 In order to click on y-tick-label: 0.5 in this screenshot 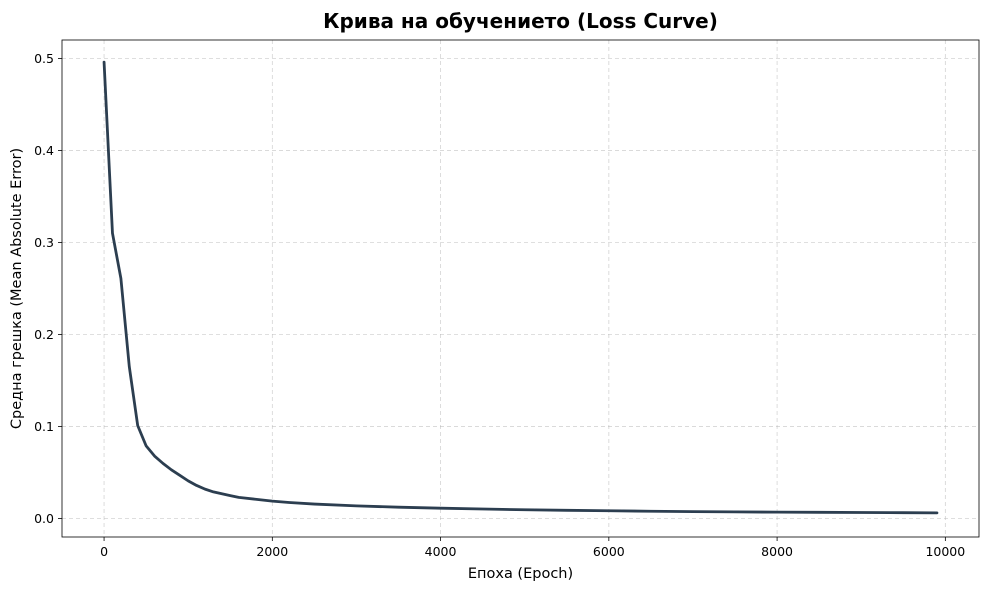, I will do `click(44, 58)`.